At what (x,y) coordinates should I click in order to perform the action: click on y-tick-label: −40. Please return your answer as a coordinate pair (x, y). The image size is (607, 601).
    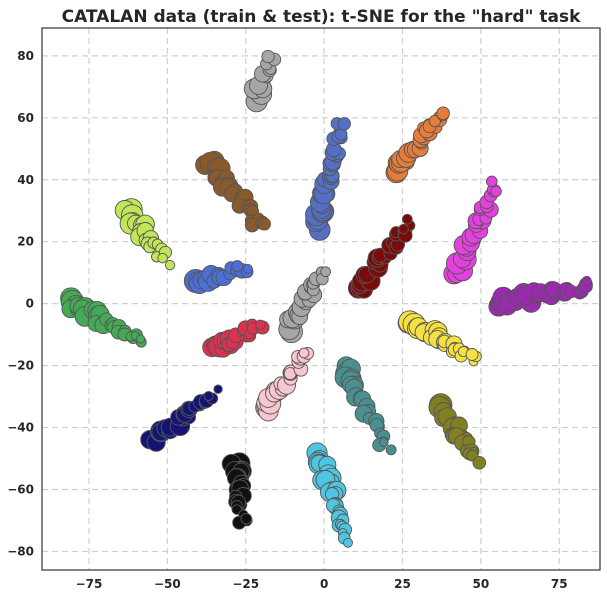
    Looking at the image, I should click on (20, 428).